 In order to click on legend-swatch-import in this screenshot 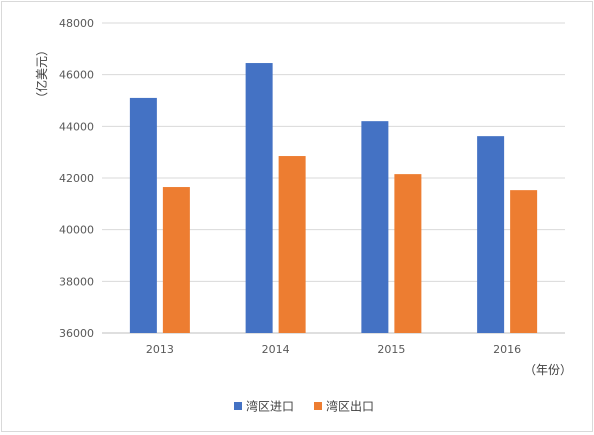, I will do `click(238, 406)`.